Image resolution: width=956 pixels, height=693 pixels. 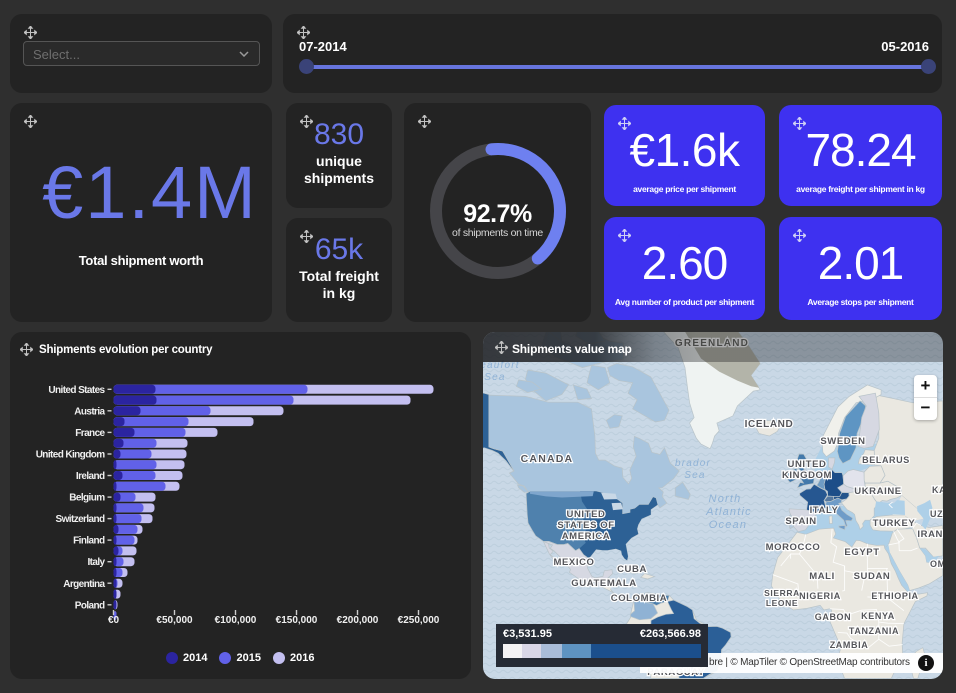 I want to click on svg-text: ZAMBIA, so click(x=849, y=645).